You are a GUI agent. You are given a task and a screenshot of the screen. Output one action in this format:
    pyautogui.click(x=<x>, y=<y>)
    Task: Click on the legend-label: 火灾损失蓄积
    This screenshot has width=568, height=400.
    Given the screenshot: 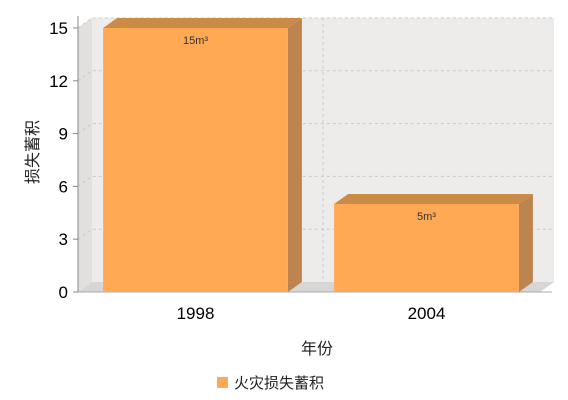 What is the action you would take?
    pyautogui.click(x=279, y=383)
    